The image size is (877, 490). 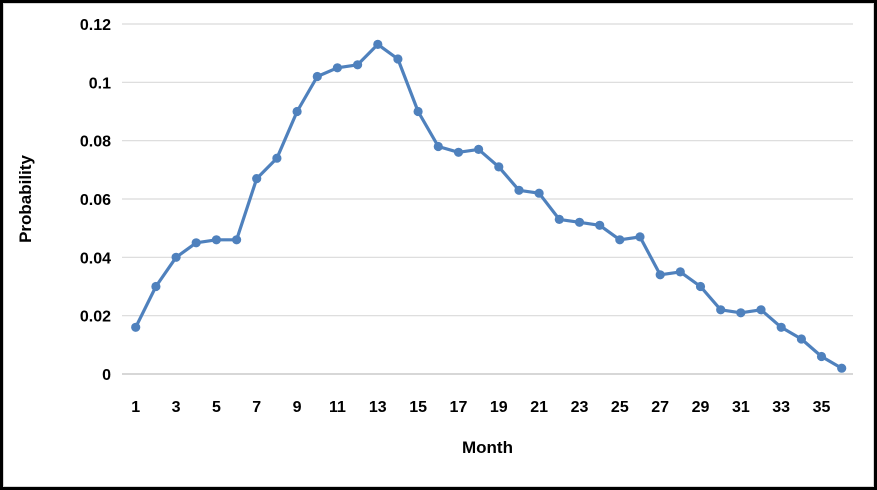 What do you see at coordinates (499, 407) in the screenshot?
I see `x-tick-label: 19` at bounding box center [499, 407].